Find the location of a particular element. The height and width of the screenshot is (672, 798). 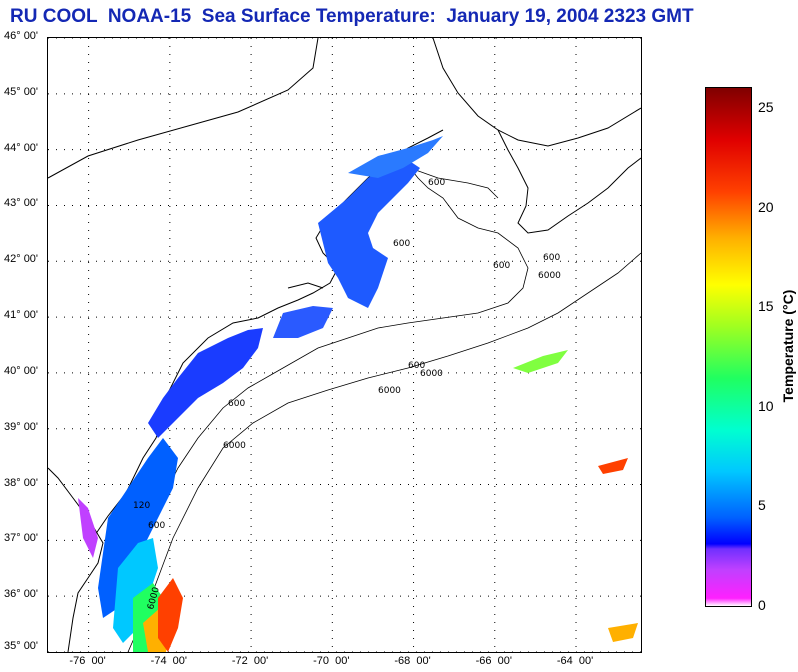

latitude-label: 45° 00' is located at coordinates (21, 91).